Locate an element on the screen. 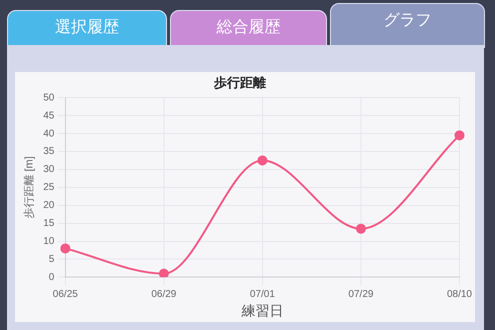  y-tick-label: 40 is located at coordinates (49, 134).